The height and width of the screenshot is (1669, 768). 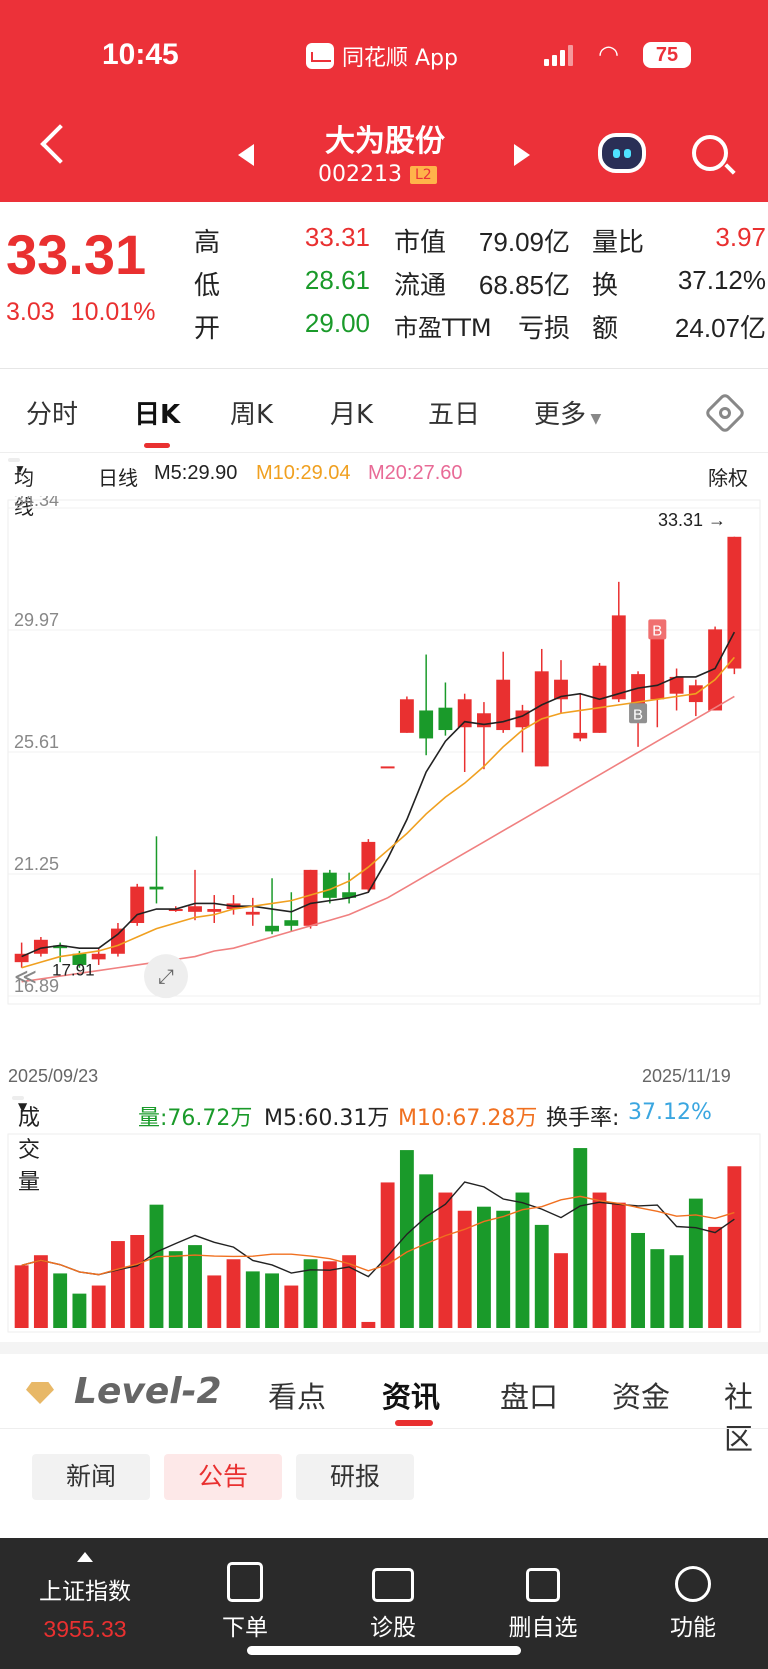 What do you see at coordinates (710, 153) in the screenshot?
I see `search-icon` at bounding box center [710, 153].